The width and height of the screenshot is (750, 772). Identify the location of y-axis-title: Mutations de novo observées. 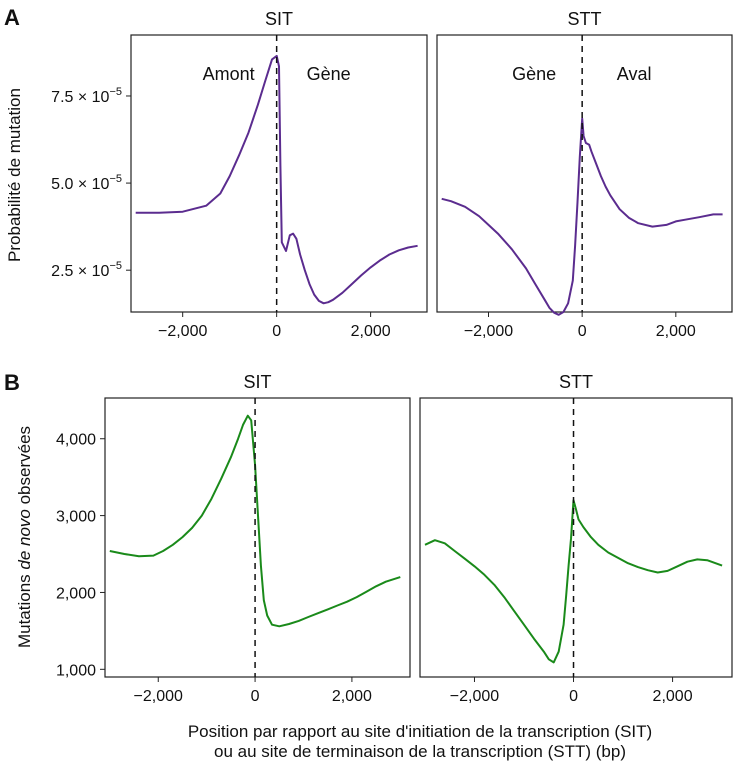
(24, 537).